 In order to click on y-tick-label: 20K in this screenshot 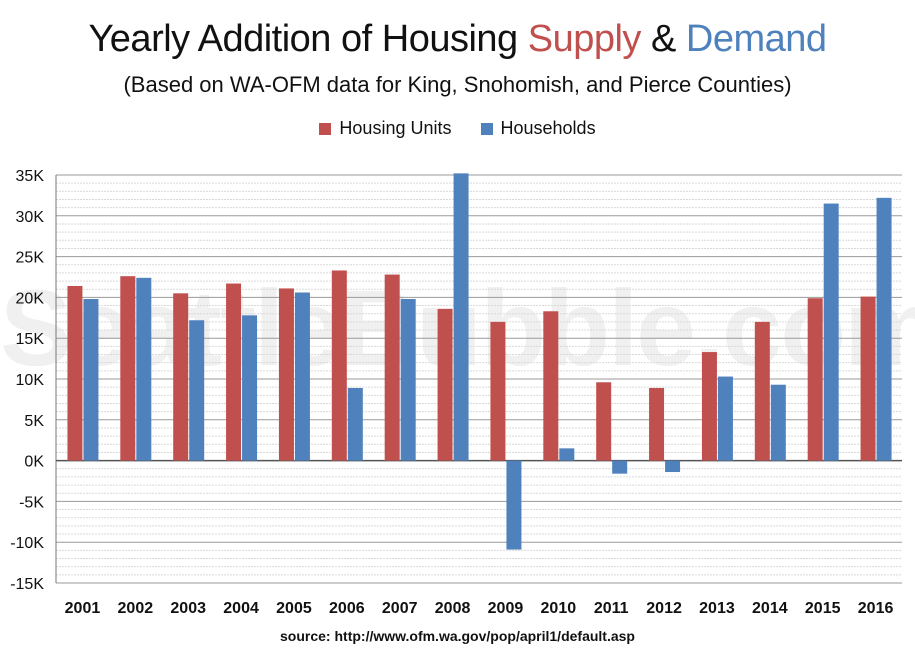, I will do `click(30, 298)`.